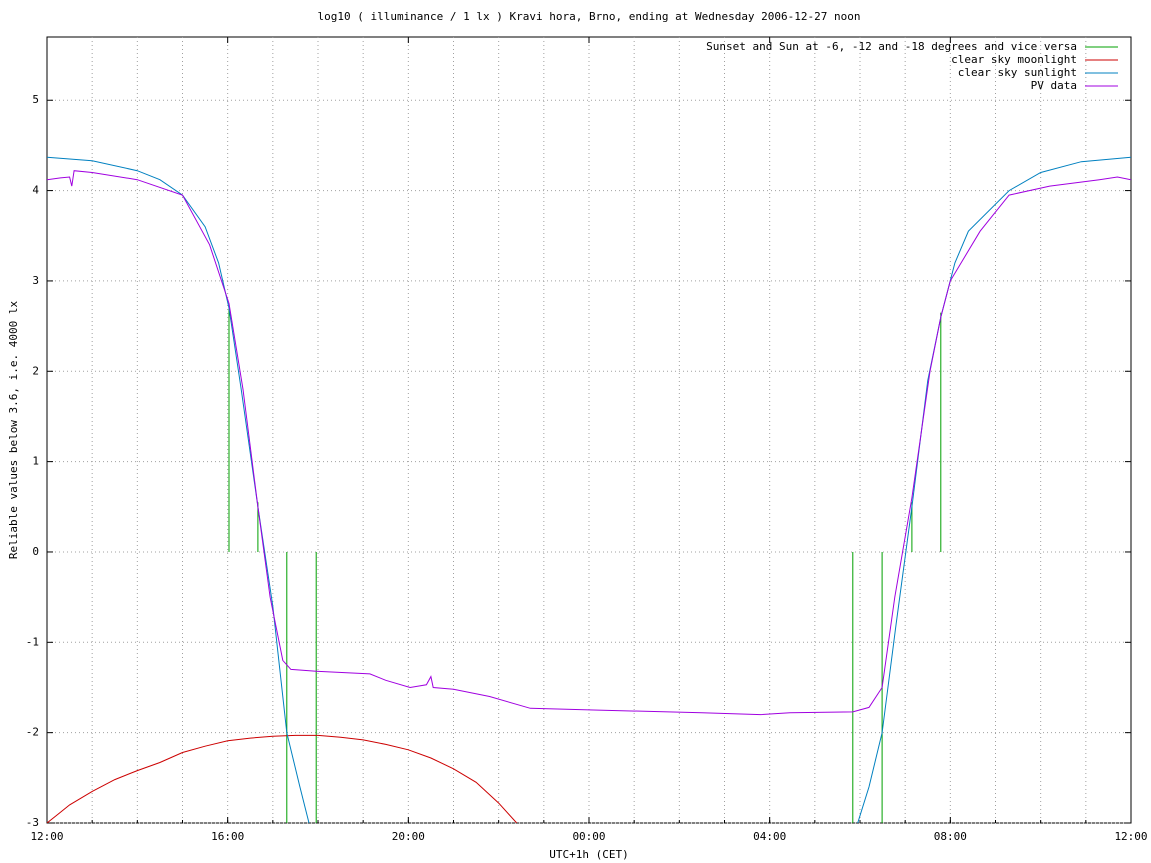 The image size is (1151, 863). I want to click on x-tick-label: 00:00, so click(588, 836).